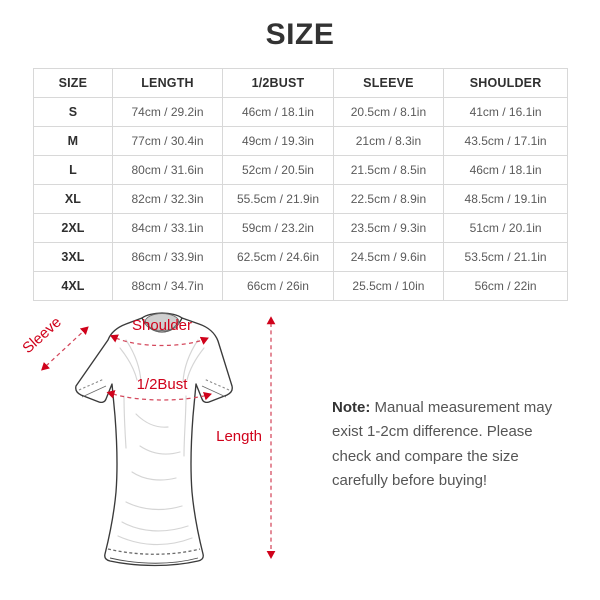 This screenshot has height=600, width=600. I want to click on cell-length: 84cm / 33.1in, so click(167, 228).